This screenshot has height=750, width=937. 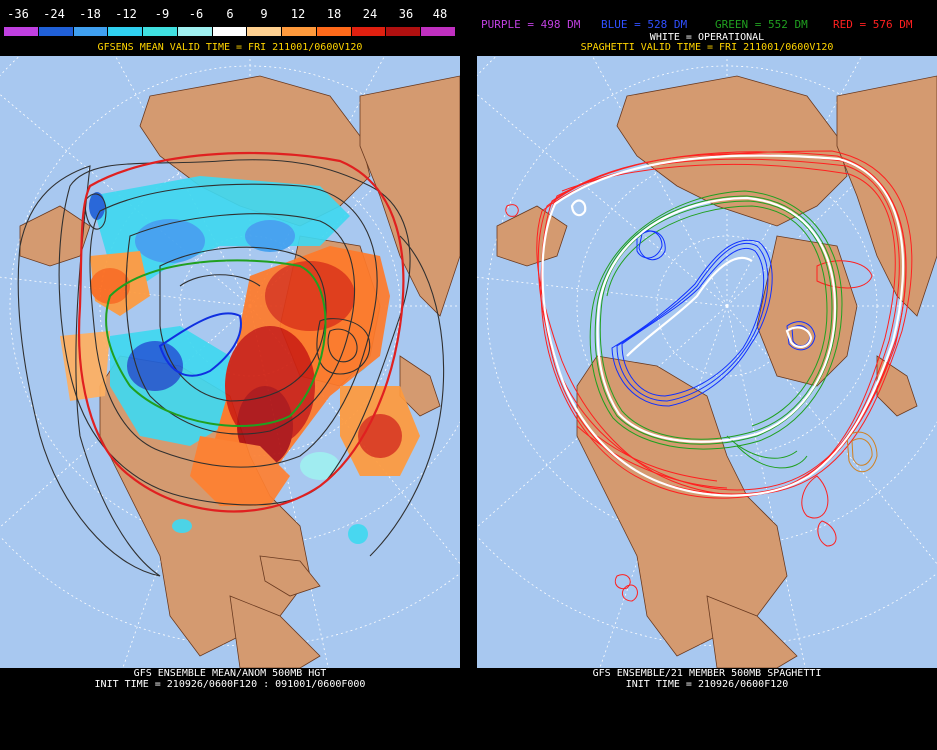 I want to click on colorbar-label: 24, so click(x=370, y=14).